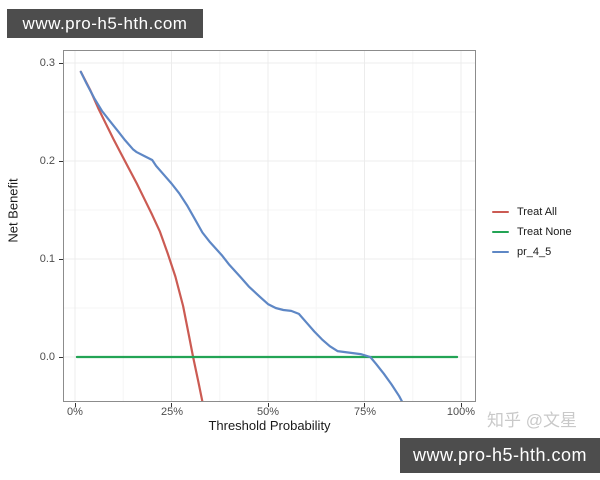  Describe the element at coordinates (47, 259) in the screenshot. I see `y-tick-label: 0.1` at that location.